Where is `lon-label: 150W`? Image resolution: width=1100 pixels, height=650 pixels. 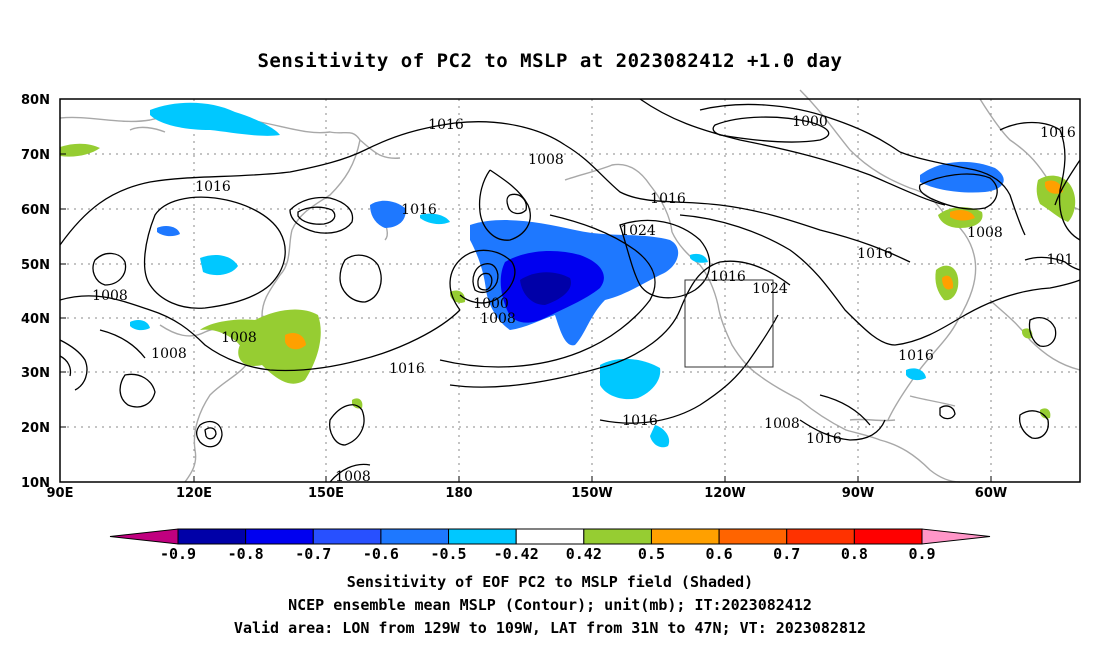 lon-label: 150W is located at coordinates (591, 493).